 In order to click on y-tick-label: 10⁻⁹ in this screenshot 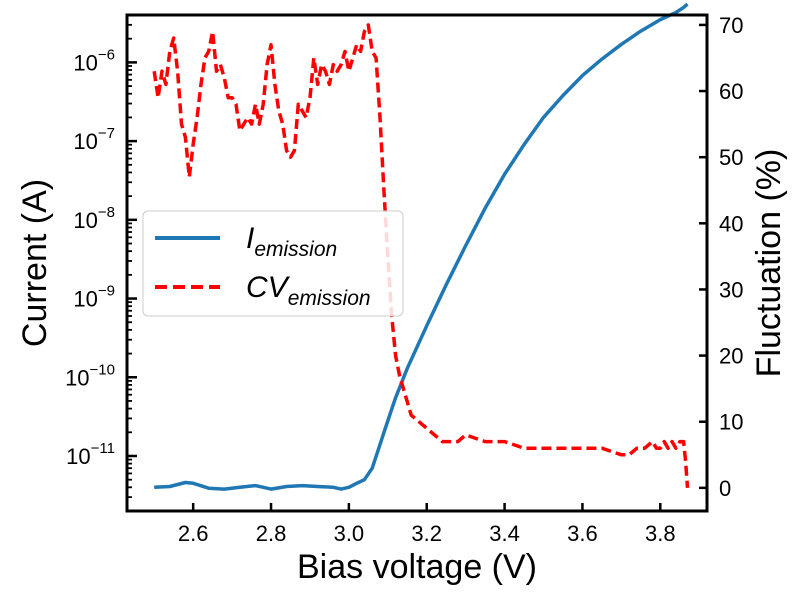, I will do `click(94, 297)`.